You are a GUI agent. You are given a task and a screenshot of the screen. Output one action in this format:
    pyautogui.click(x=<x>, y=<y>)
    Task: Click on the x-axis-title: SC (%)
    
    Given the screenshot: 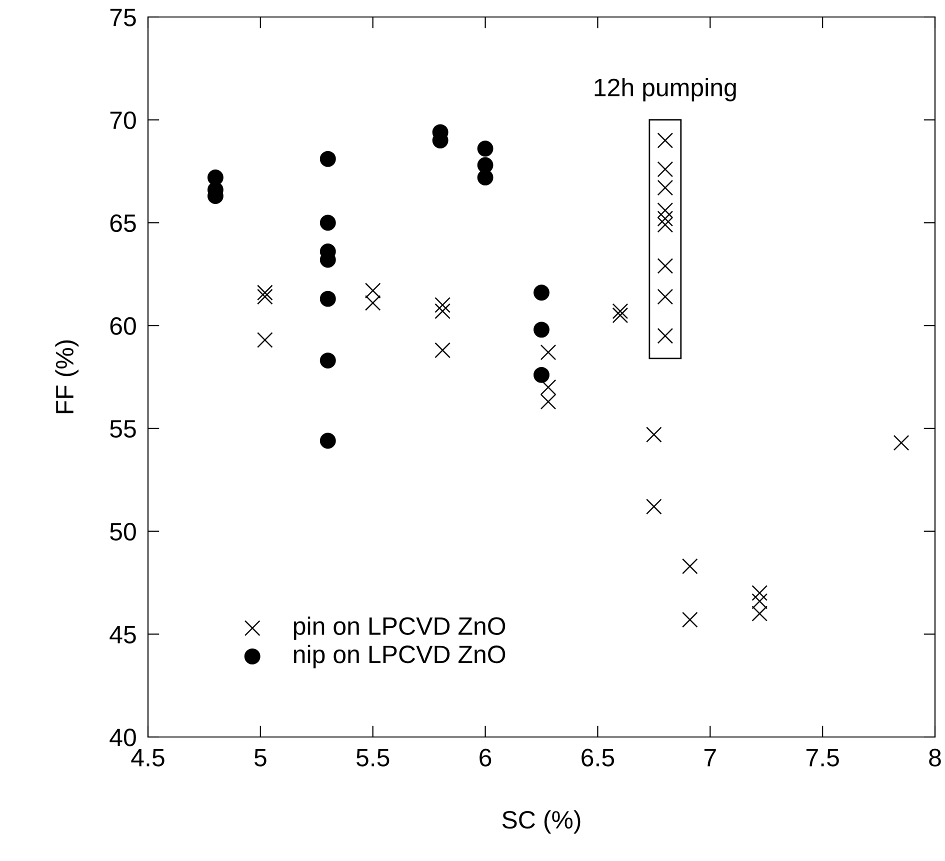 What is the action you would take?
    pyautogui.click(x=541, y=822)
    